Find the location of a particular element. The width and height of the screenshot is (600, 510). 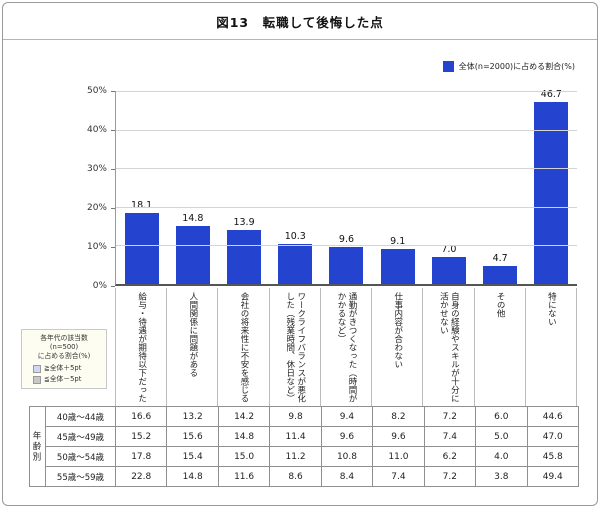

age-note-box: 各年代の該当数 (n=500) に占める割合(%) ≧全体＋5pt ≦全体－5pt is located at coordinates (64, 359).